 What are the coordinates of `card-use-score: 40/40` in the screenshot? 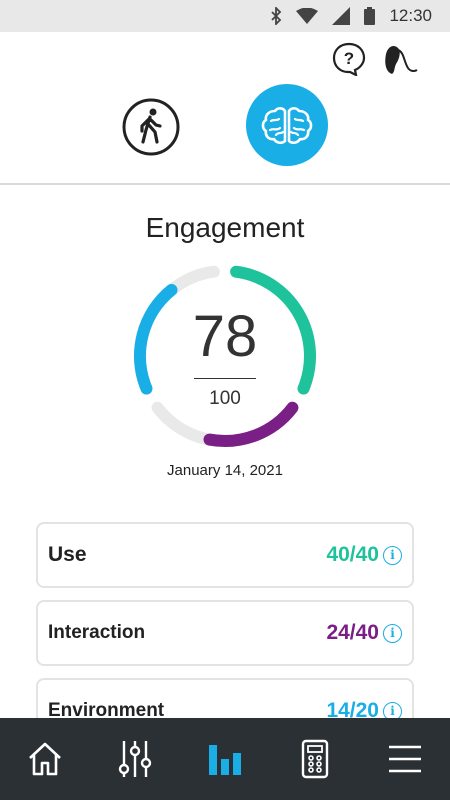 It's located at (352, 554).